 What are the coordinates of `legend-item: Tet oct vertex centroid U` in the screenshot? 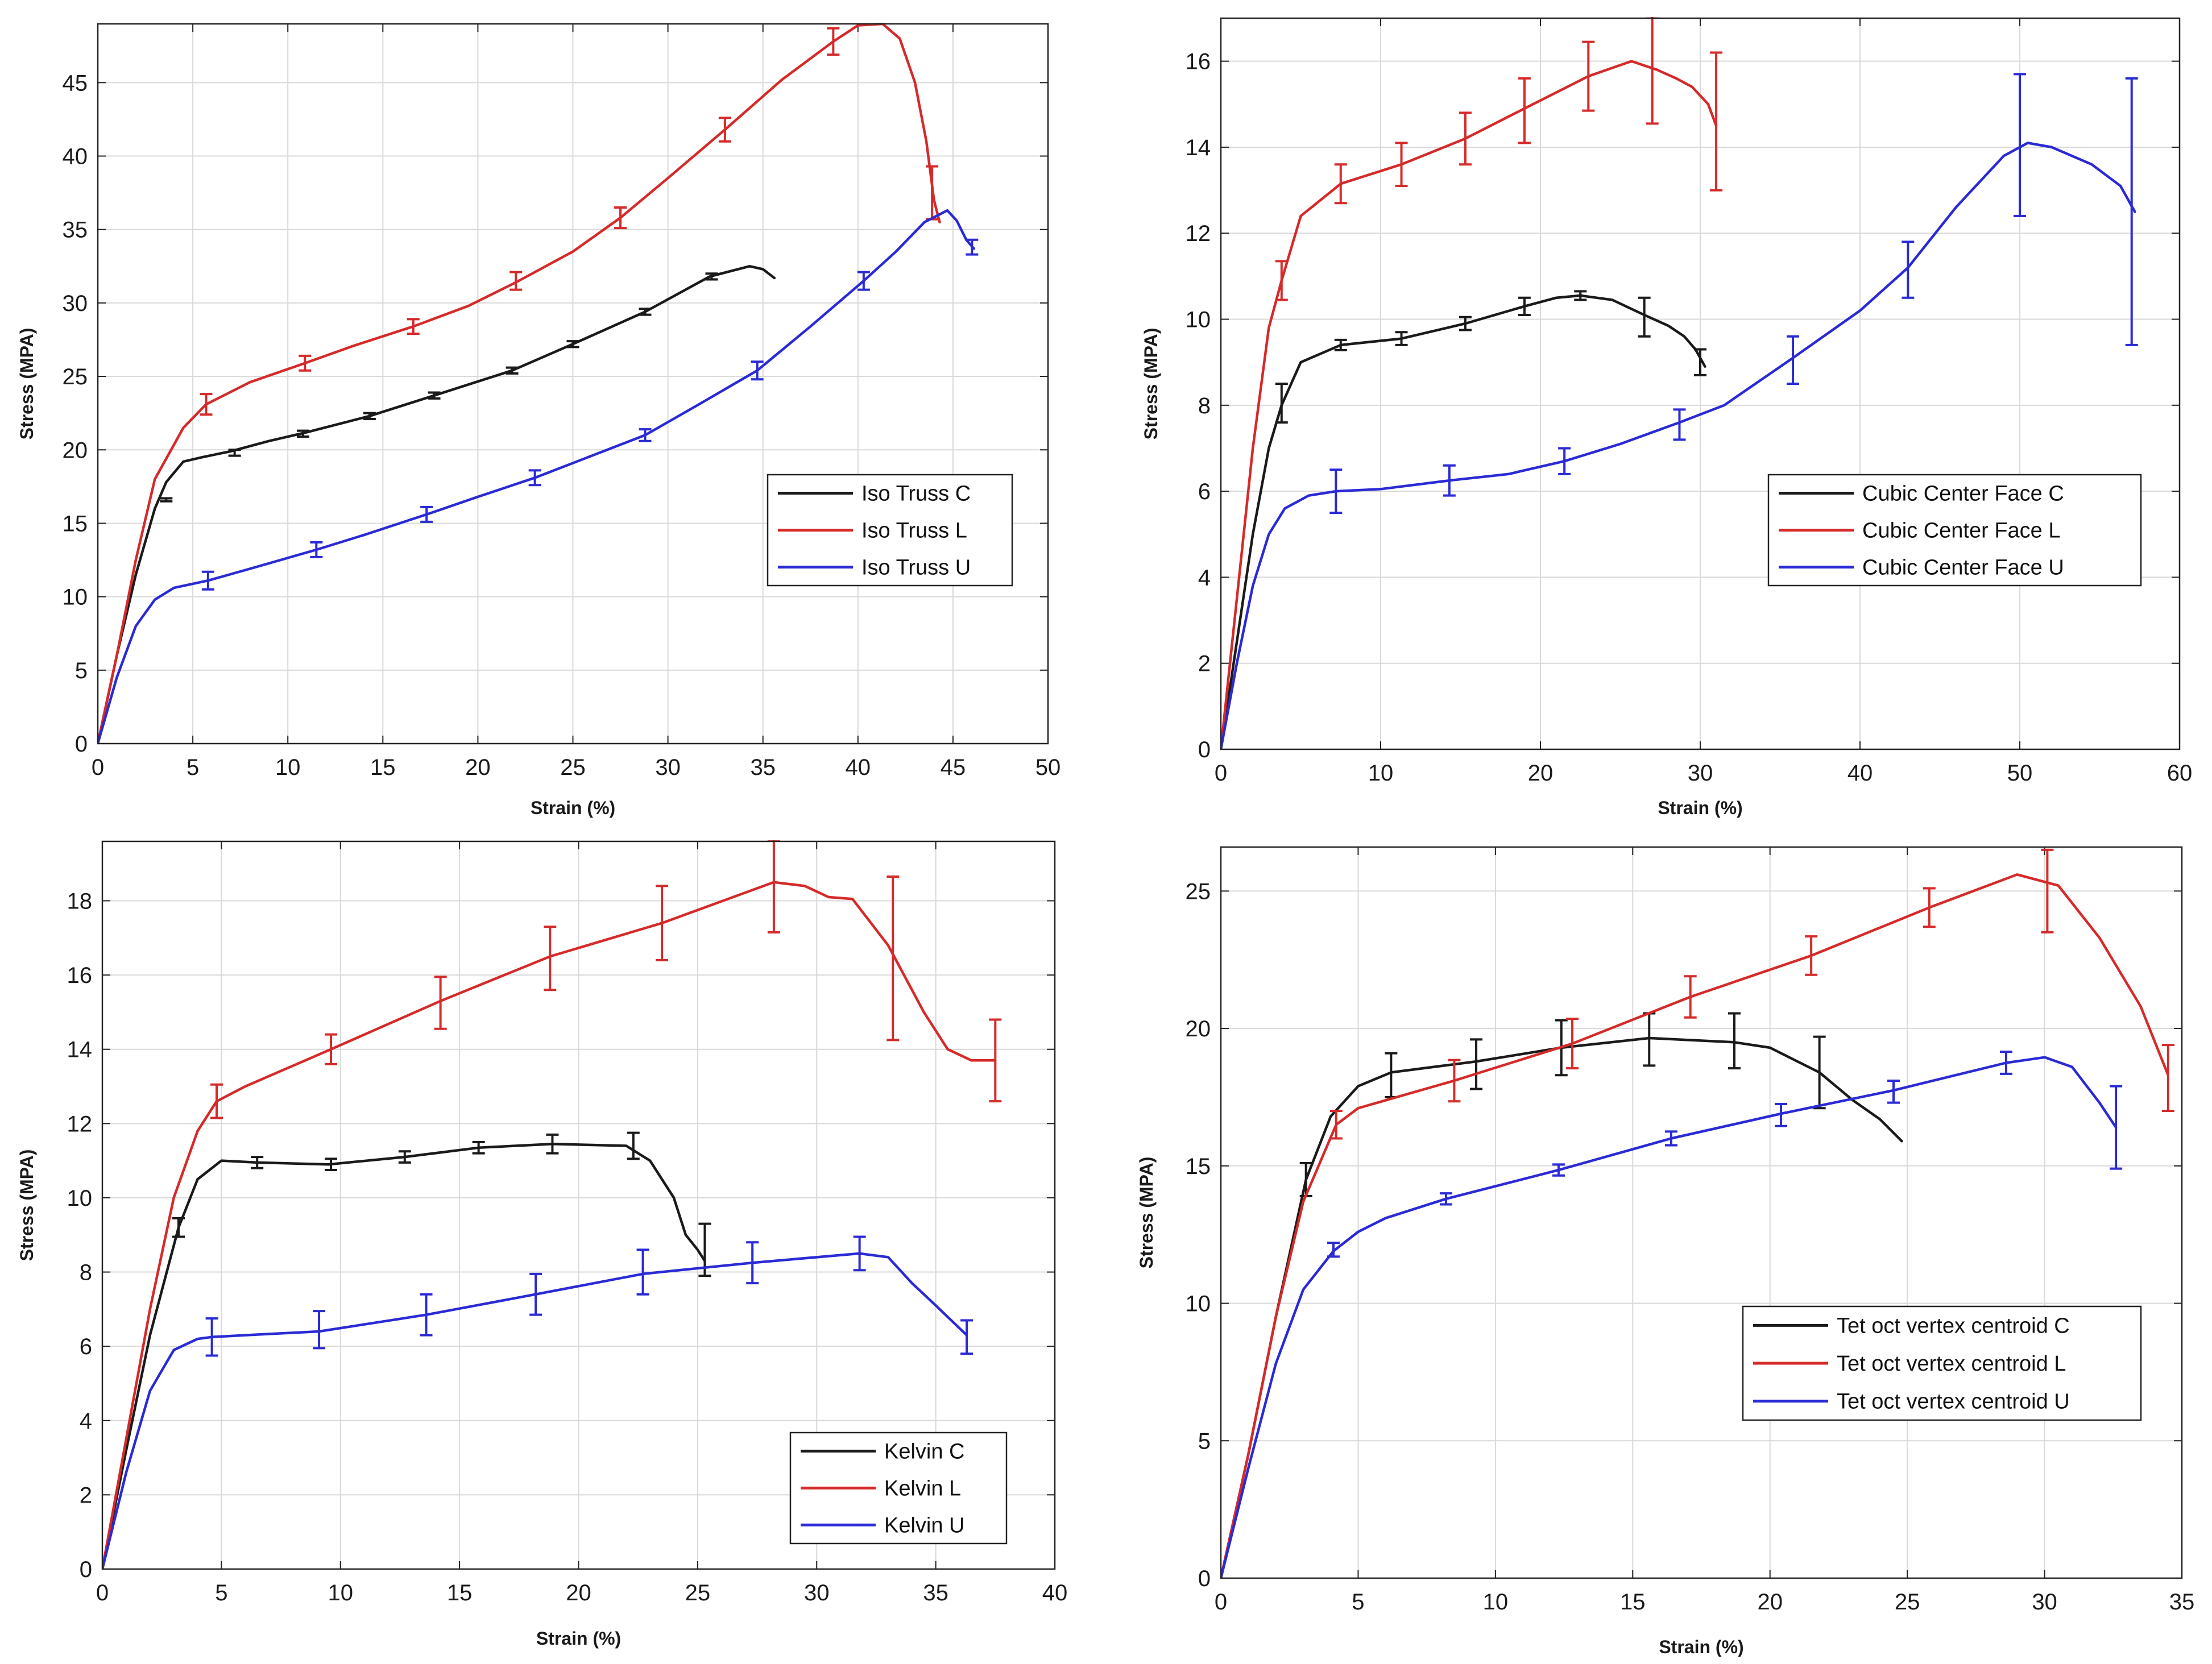 It's located at (1911, 1402).